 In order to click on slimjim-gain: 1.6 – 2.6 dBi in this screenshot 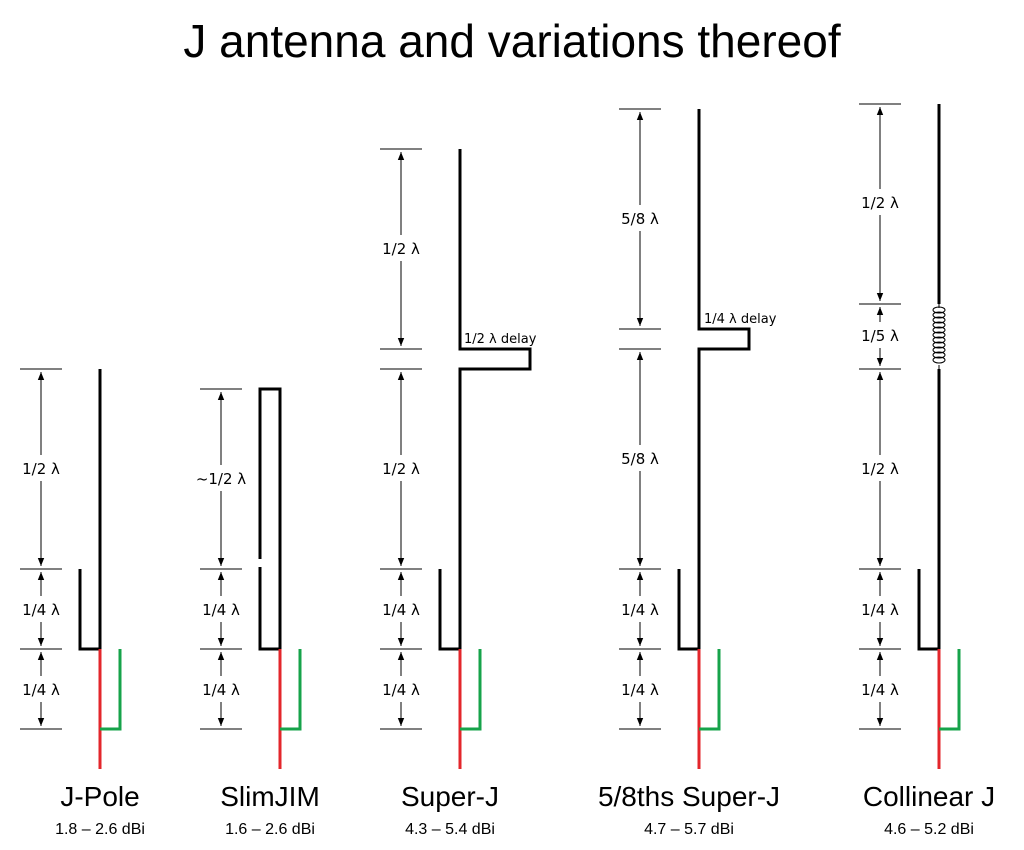, I will do `click(270, 829)`.